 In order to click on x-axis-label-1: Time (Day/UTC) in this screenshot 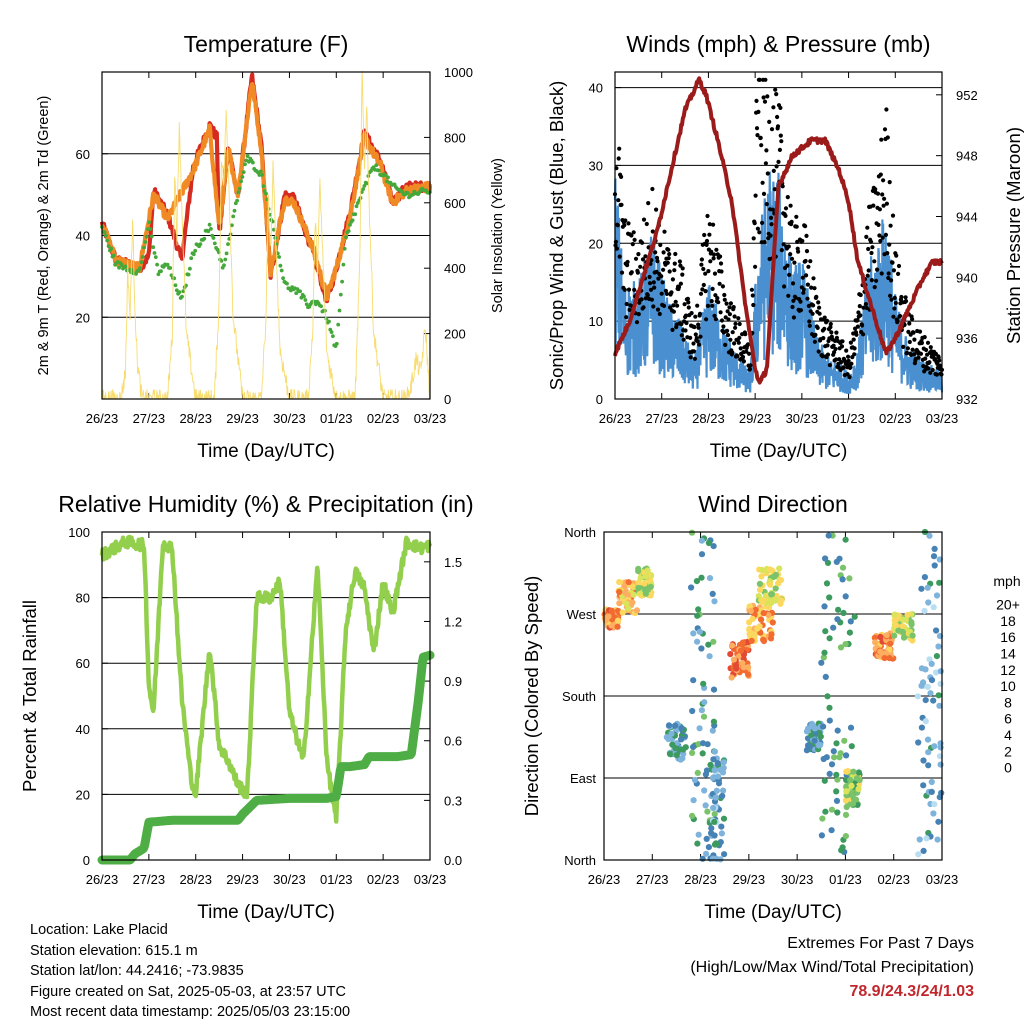, I will do `click(266, 451)`.